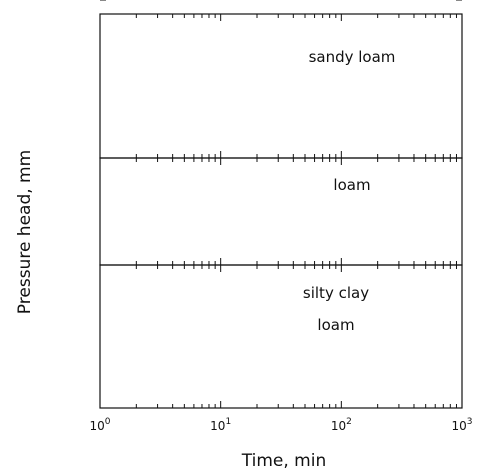 The width and height of the screenshot is (494, 473). I want to click on panel-3-ytick-label: -200, so click(80, 1).